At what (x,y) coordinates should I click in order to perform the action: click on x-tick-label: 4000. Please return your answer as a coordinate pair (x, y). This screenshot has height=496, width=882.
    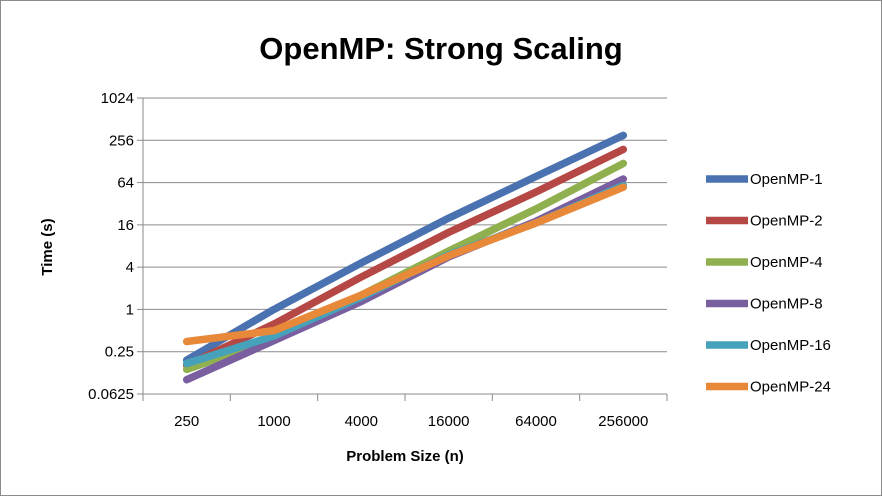
    Looking at the image, I should click on (361, 421).